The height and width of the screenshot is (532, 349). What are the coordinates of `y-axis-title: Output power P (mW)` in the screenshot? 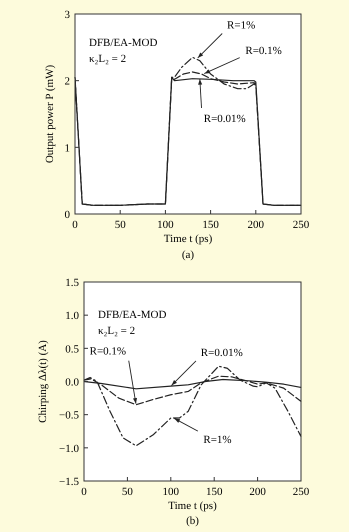 It's located at (50, 114).